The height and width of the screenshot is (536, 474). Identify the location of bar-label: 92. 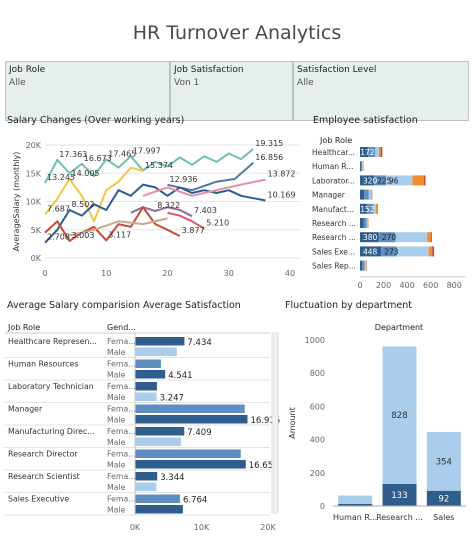
(443, 499).